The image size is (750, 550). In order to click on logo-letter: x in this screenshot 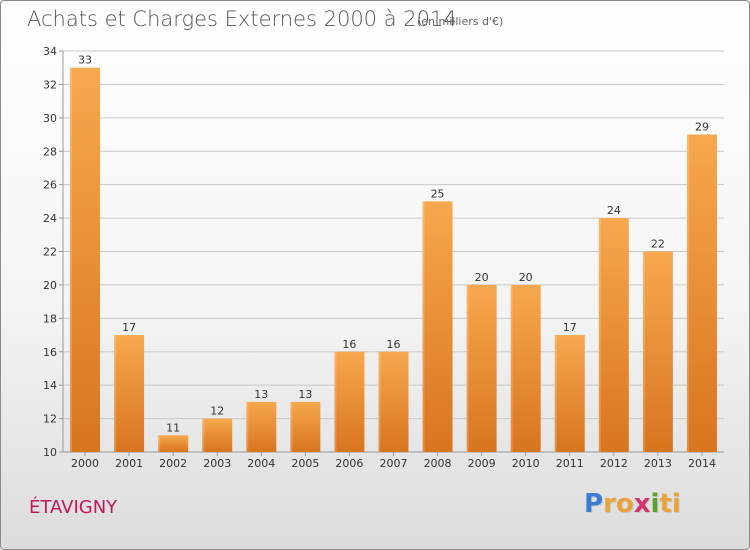, I will do `click(642, 504)`.